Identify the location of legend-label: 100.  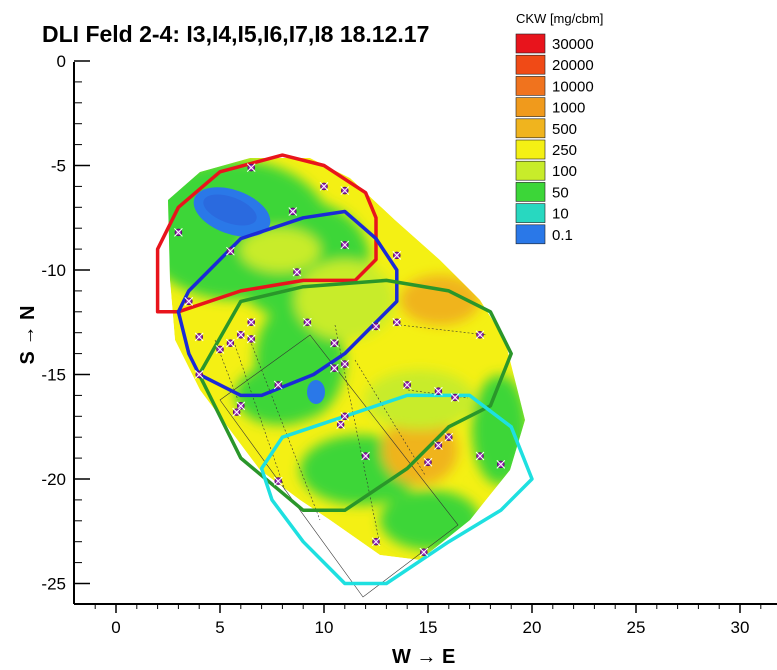
(564, 171).